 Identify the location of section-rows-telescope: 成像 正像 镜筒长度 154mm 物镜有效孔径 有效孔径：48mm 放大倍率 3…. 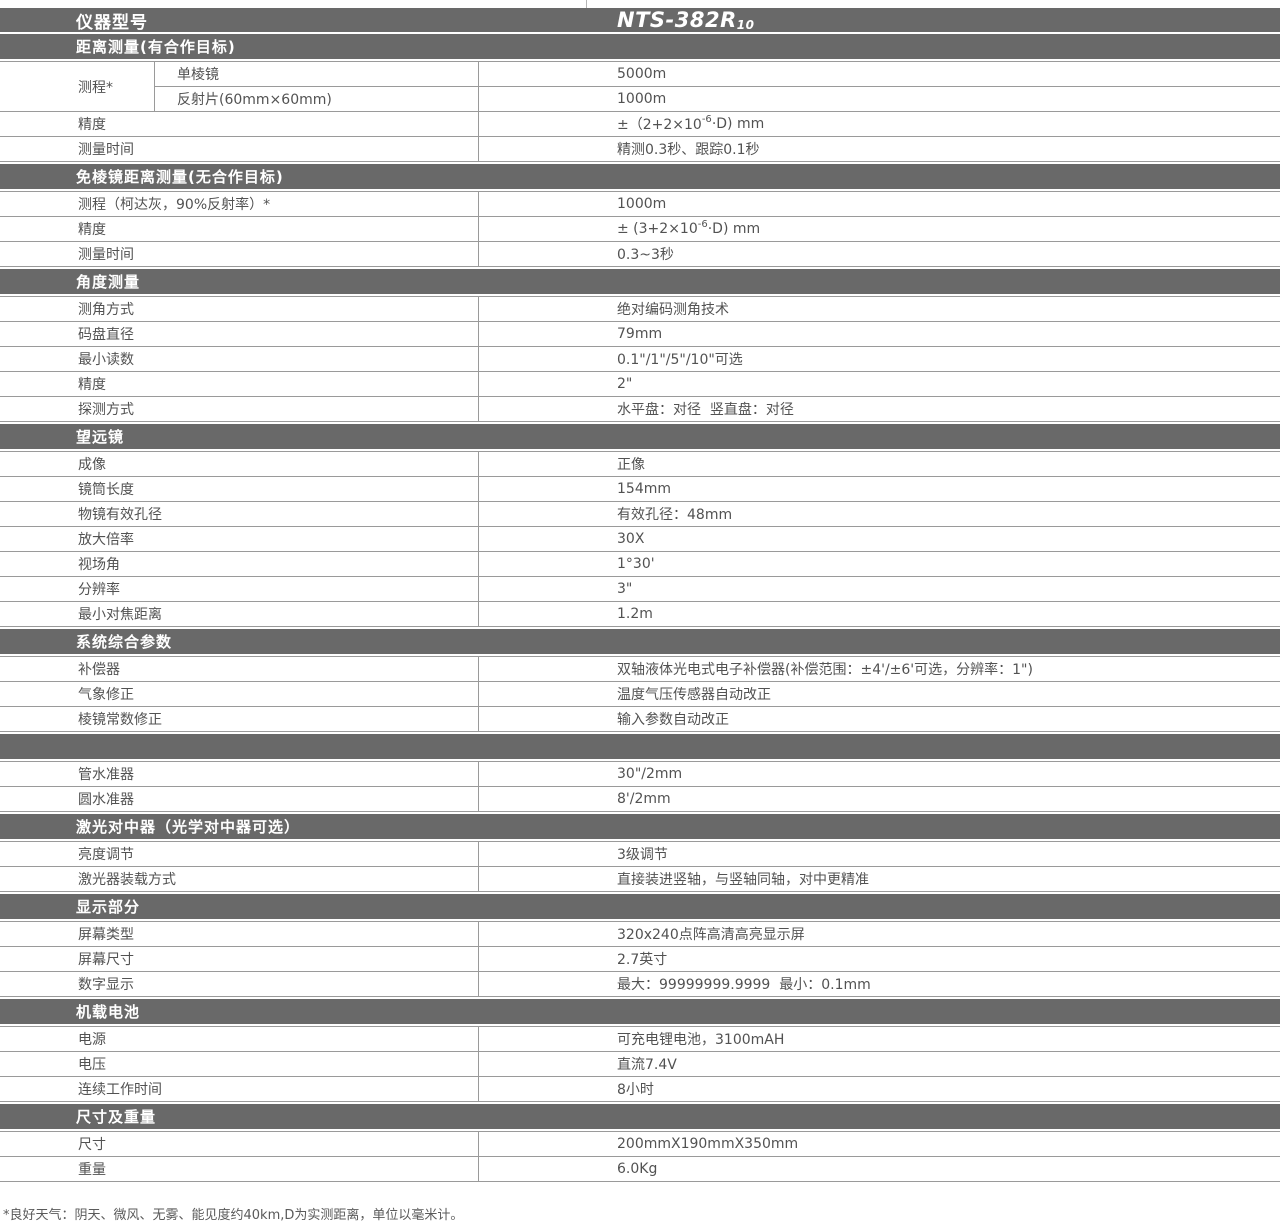
(640, 539).